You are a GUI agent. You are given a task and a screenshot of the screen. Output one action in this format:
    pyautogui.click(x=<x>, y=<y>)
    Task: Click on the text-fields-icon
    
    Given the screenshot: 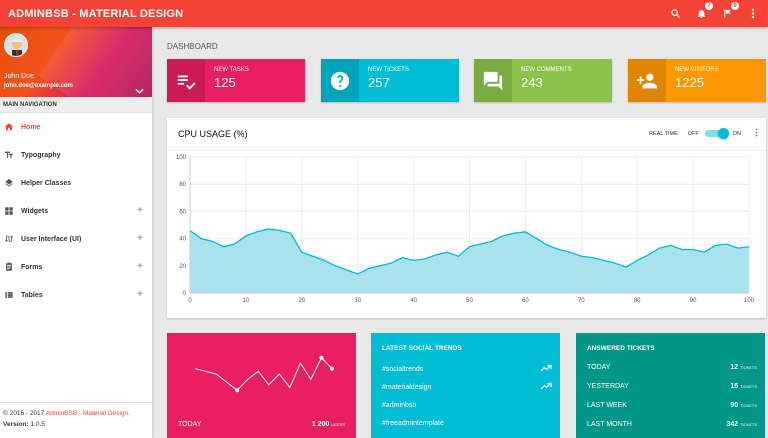 What is the action you would take?
    pyautogui.click(x=9, y=155)
    